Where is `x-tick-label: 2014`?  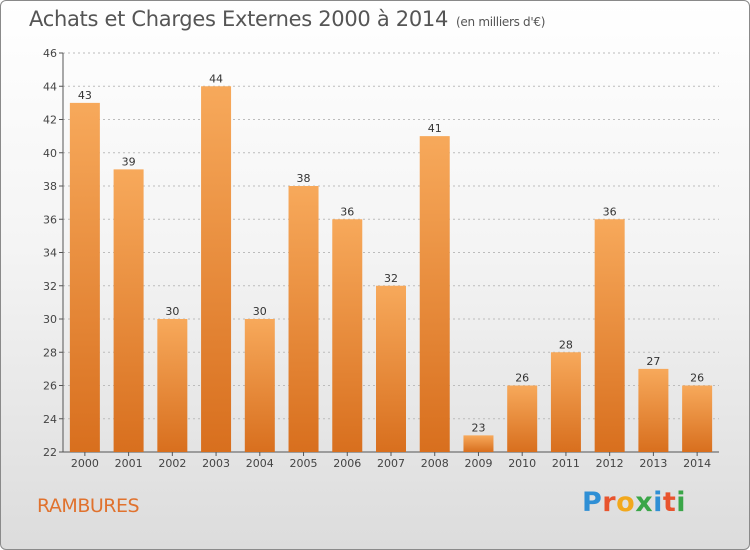
x-tick-label: 2014 is located at coordinates (697, 463).